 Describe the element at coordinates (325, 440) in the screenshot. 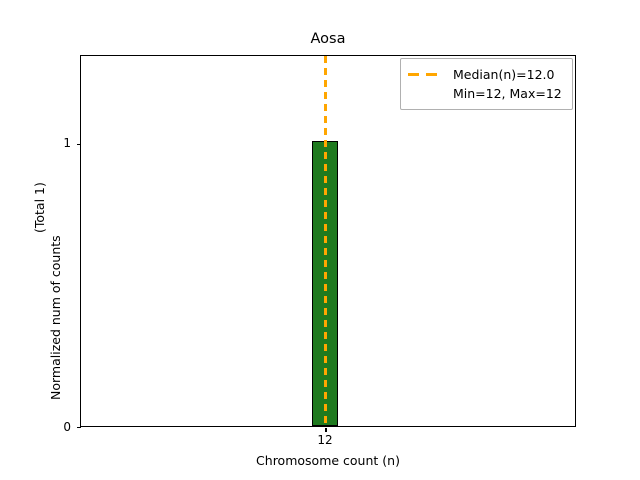

I see `x-tick-label-12: 12` at that location.